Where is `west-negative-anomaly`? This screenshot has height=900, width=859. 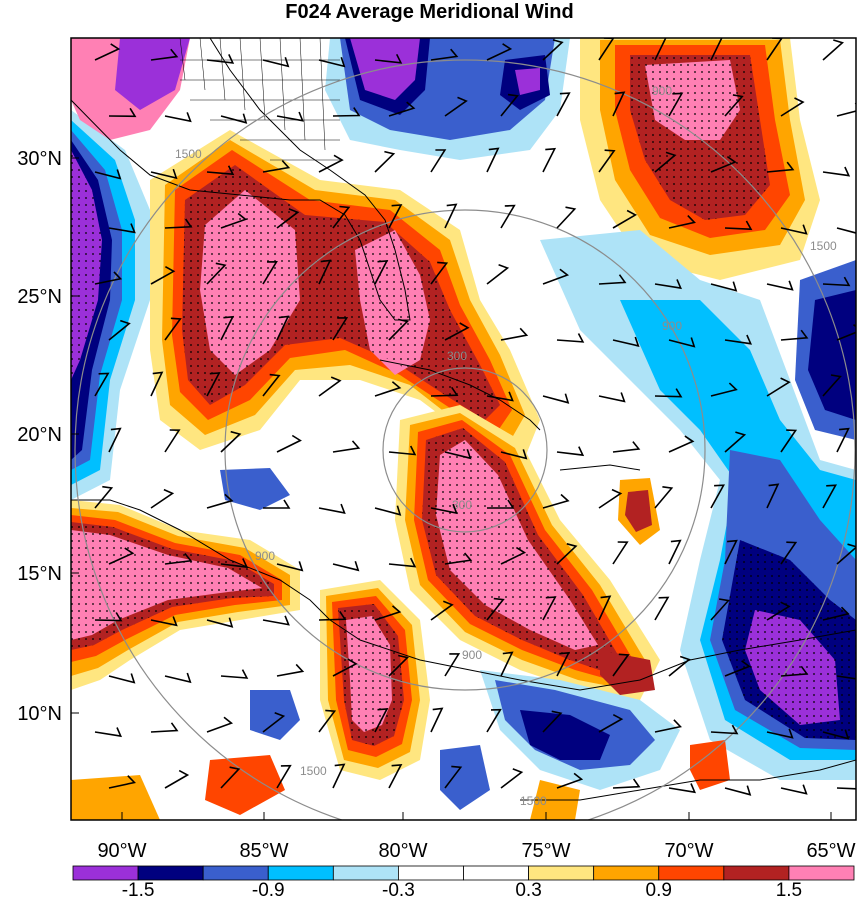 west-negative-anomaly is located at coordinates (110, 305).